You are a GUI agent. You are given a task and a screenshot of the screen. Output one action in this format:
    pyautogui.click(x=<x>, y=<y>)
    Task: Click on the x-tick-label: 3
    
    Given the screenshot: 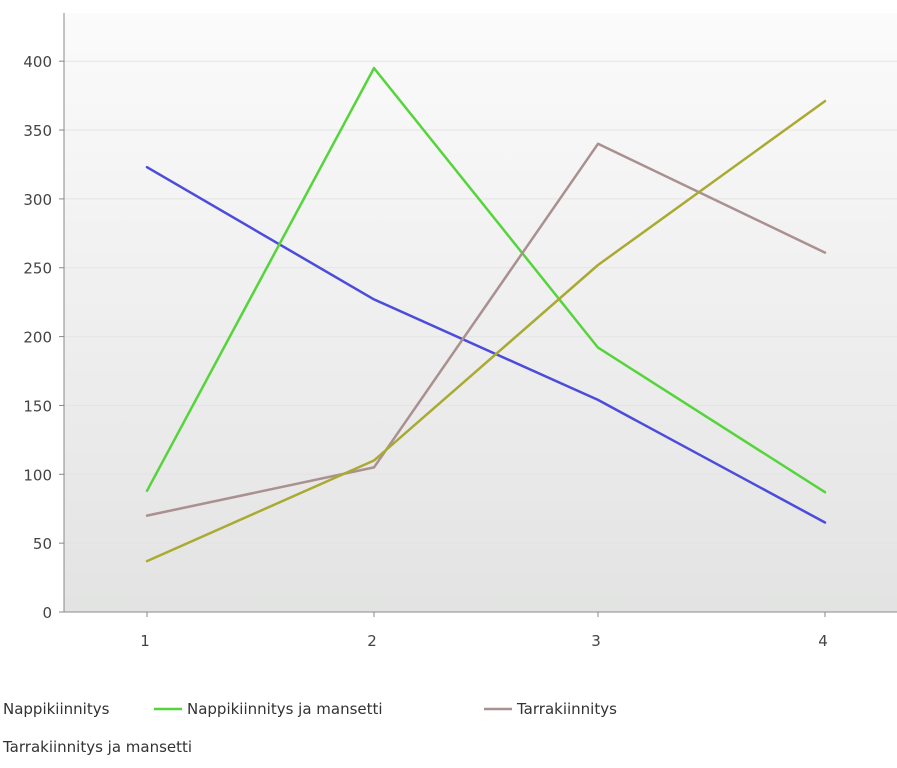 What is the action you would take?
    pyautogui.click(x=596, y=641)
    